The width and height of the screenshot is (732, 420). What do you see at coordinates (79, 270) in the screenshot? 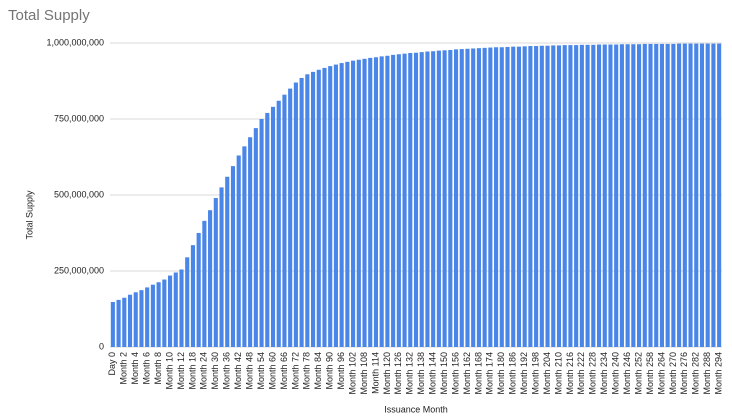
I see `y-tick-label: 250,000,000` at bounding box center [79, 270].